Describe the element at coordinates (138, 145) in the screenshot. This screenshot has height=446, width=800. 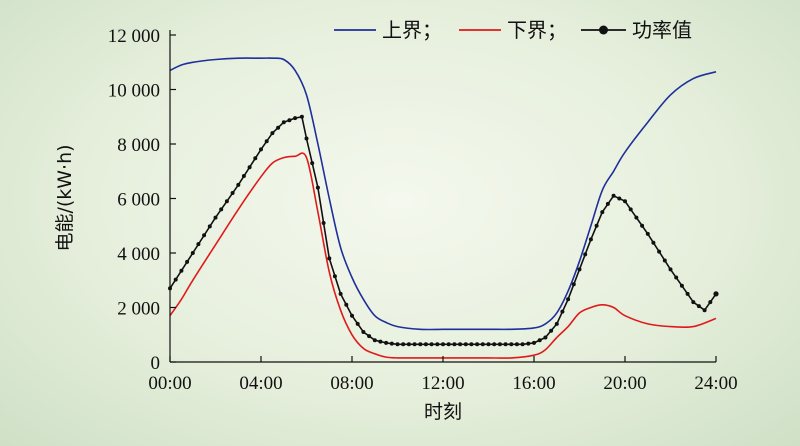
I see `y-tick-label: 8 000` at that location.